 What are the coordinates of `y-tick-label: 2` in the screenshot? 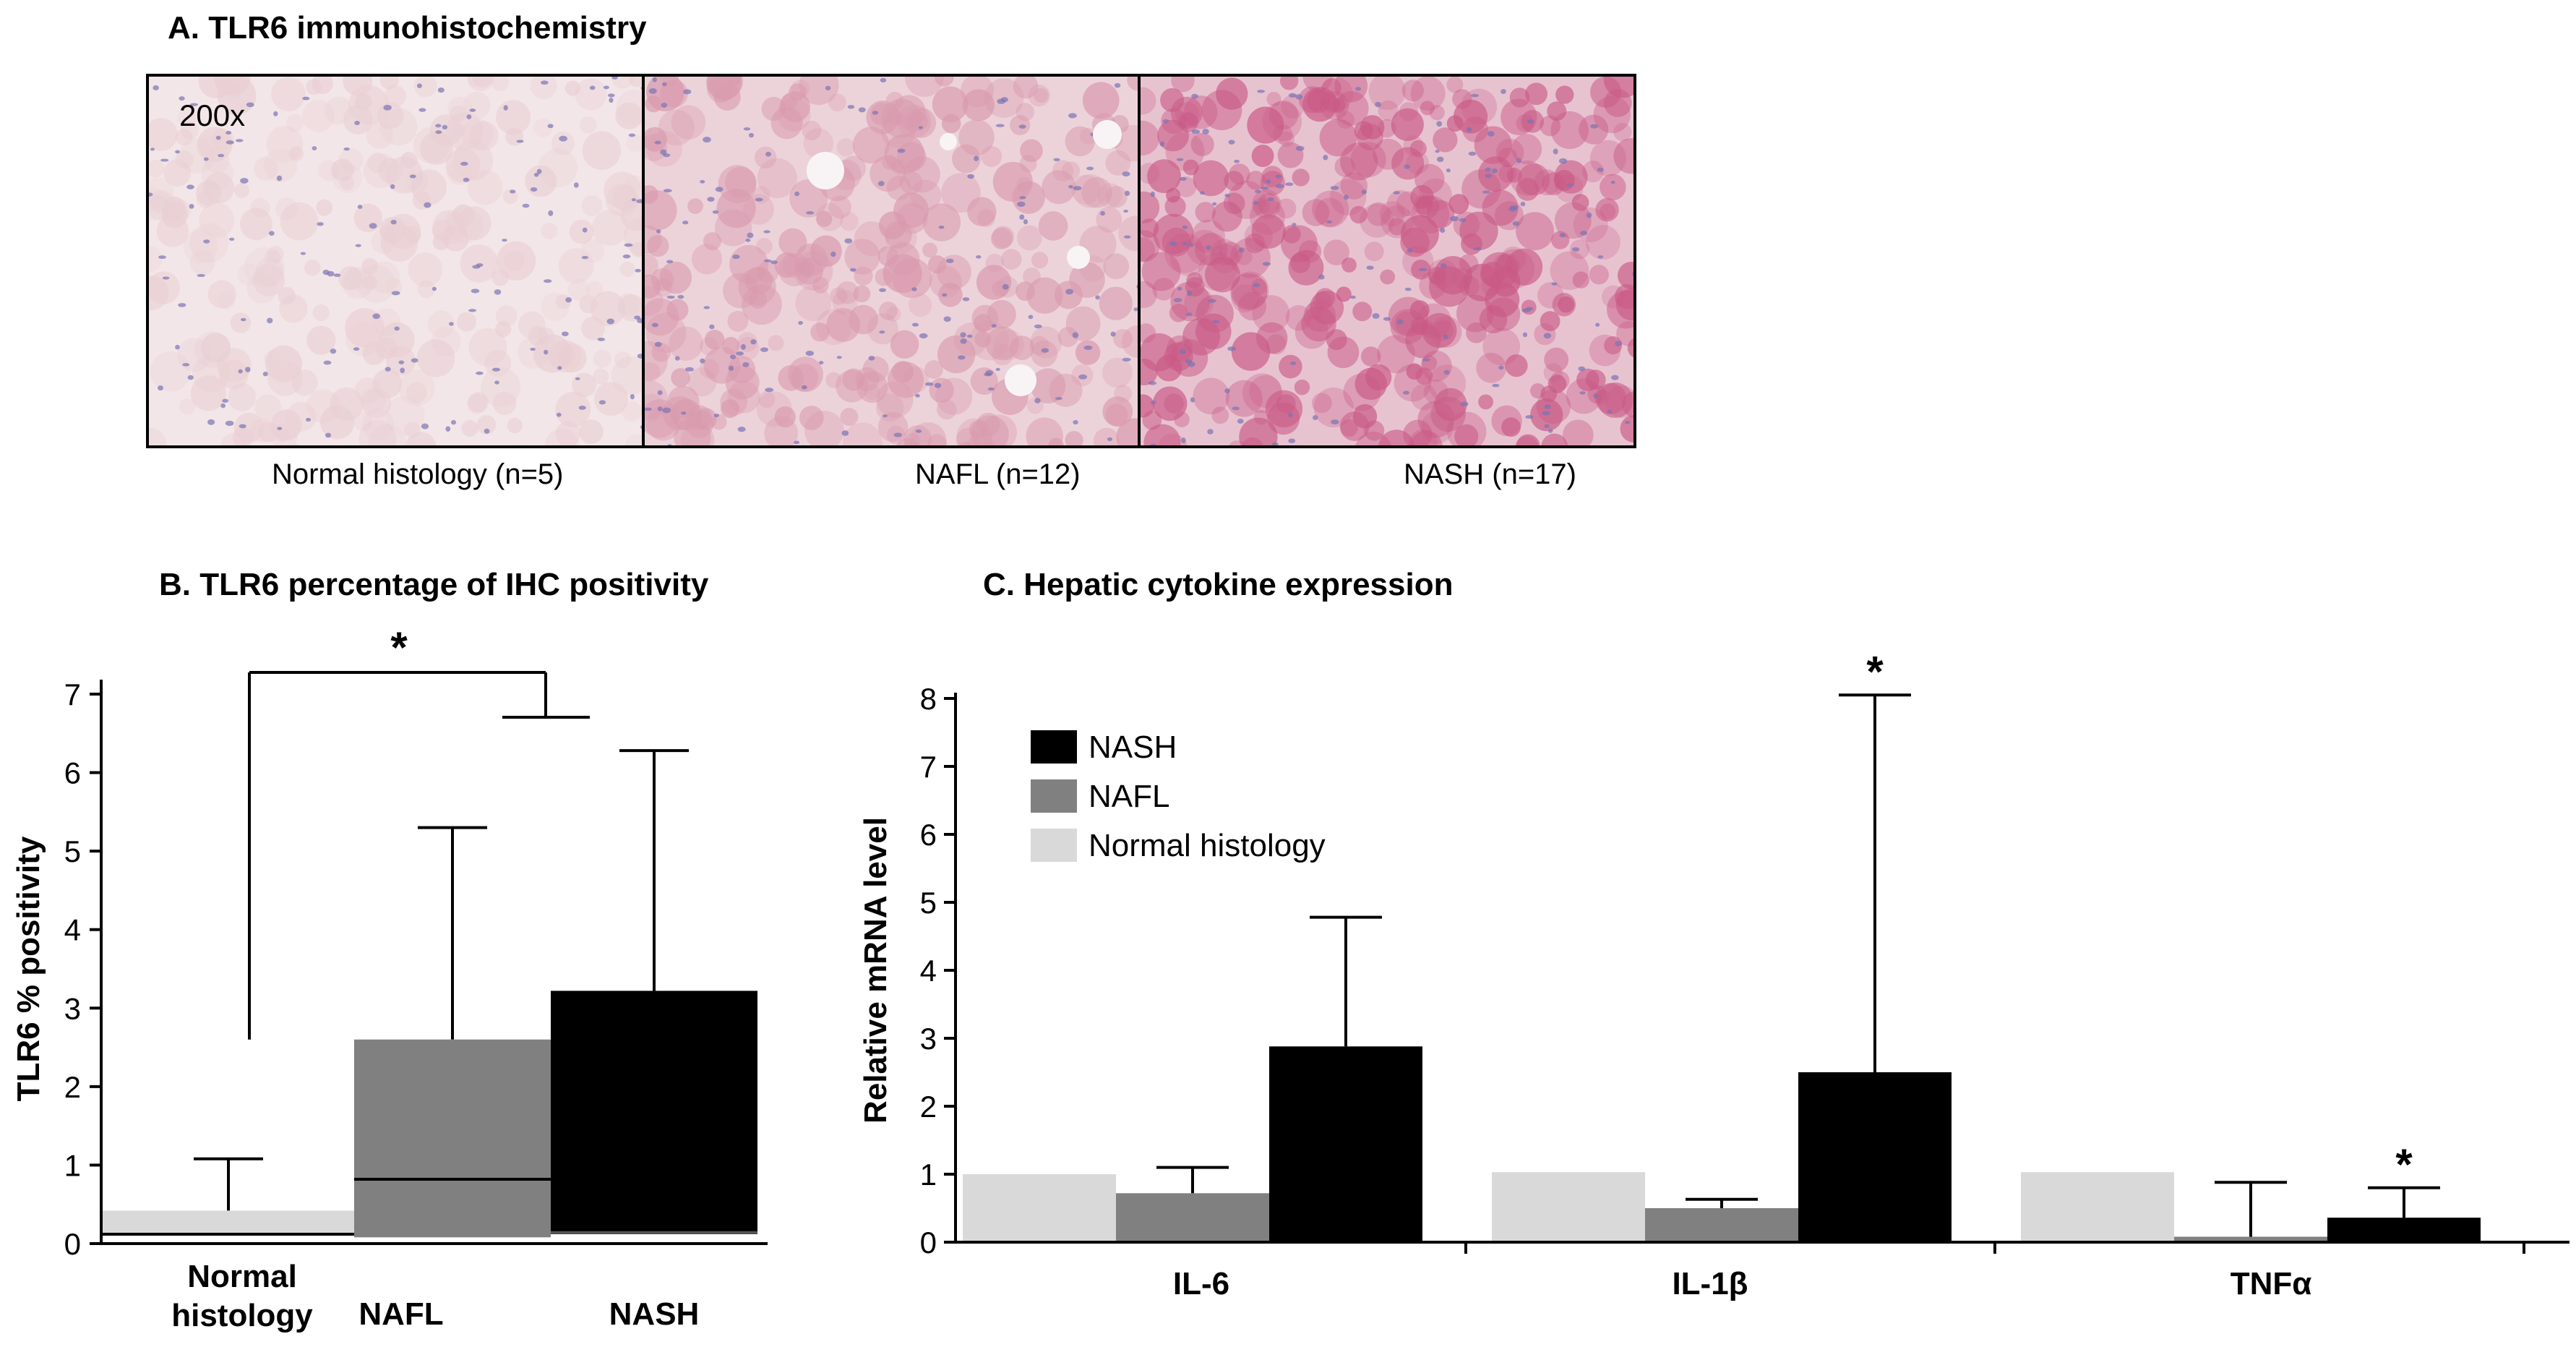 It's located at (928, 1107).